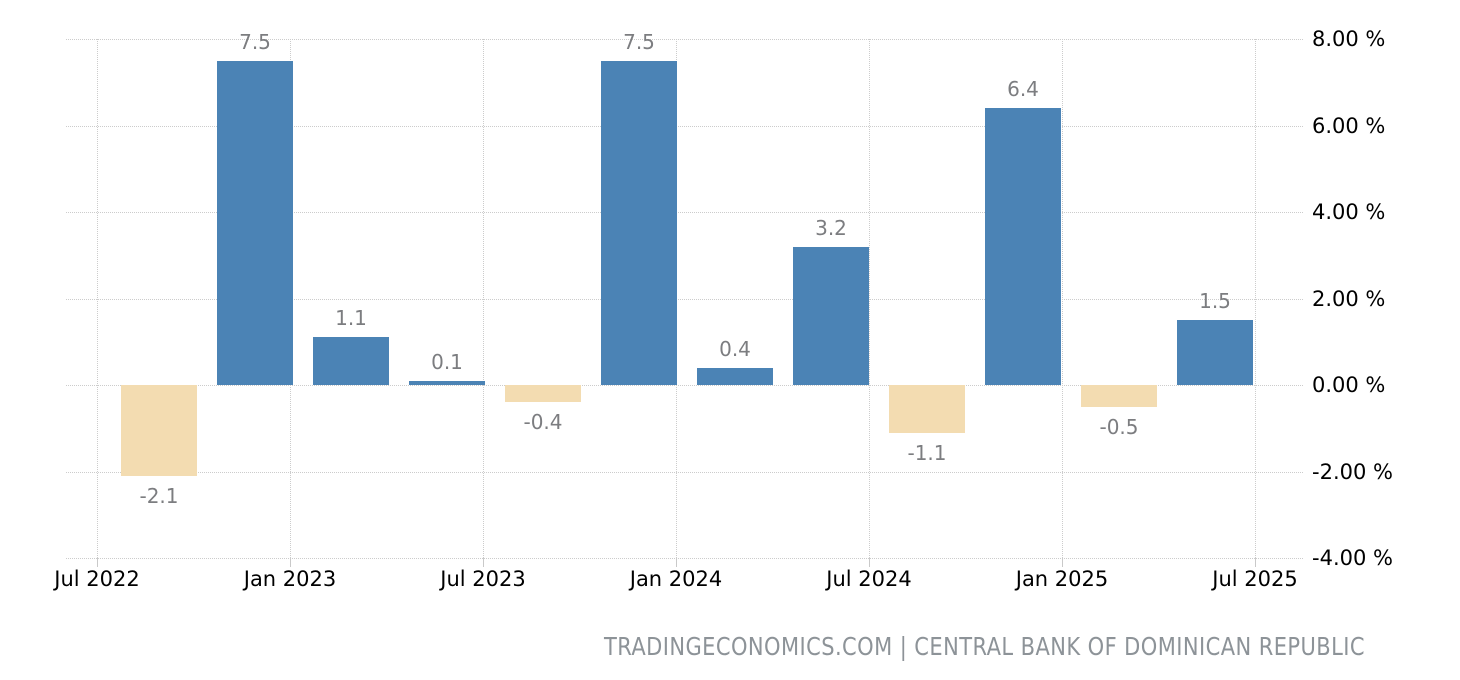  What do you see at coordinates (831, 228) in the screenshot?
I see `bar-value-label: 3.2` at bounding box center [831, 228].